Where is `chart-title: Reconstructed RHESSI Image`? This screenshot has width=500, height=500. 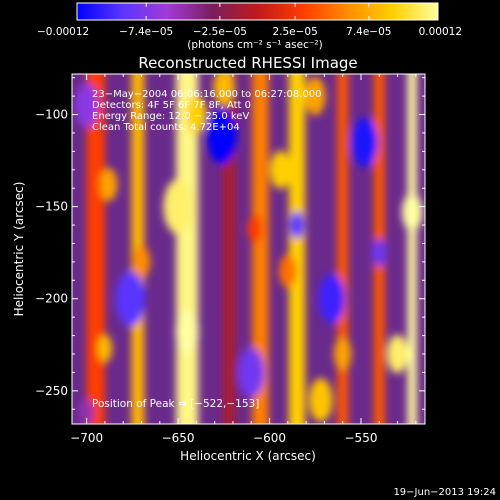
chart-title: Reconstructed RHESSI Image is located at coordinates (247, 63).